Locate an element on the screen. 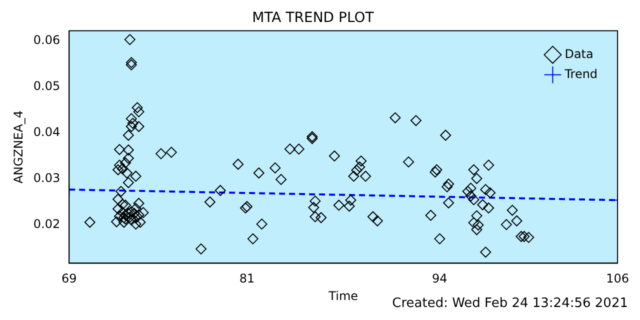 The width and height of the screenshot is (640, 320). x-tick-label: 94 is located at coordinates (440, 279).